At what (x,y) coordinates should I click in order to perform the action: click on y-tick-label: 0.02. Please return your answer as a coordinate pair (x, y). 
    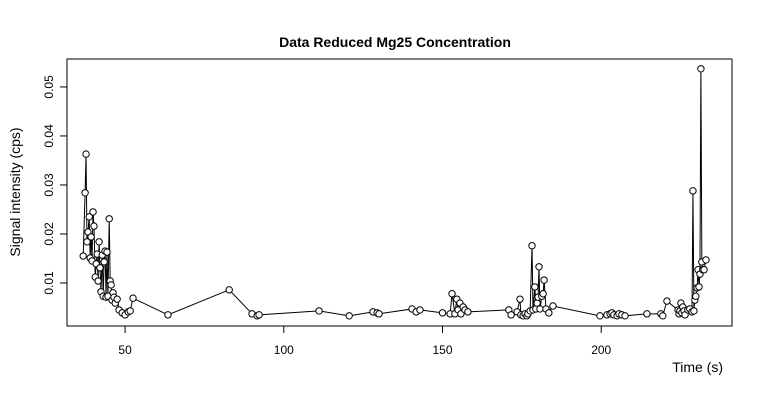
    Looking at the image, I should click on (49, 234).